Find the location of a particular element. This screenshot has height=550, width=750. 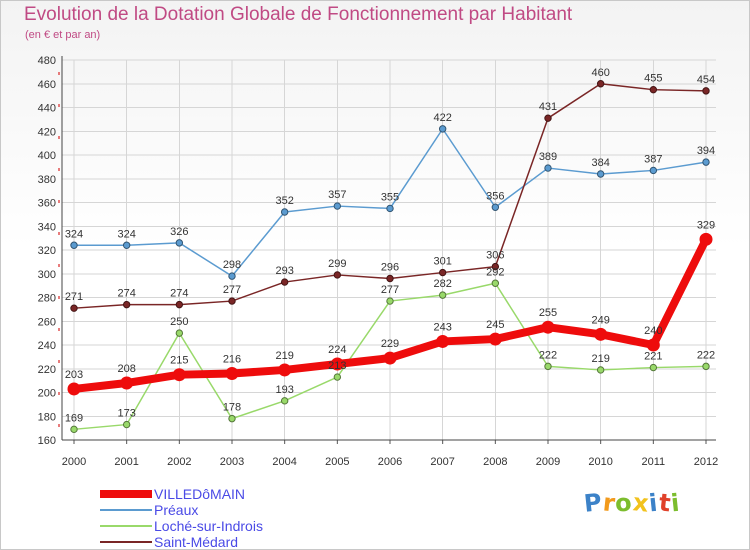

data-label-preaux: 357 is located at coordinates (337, 195).